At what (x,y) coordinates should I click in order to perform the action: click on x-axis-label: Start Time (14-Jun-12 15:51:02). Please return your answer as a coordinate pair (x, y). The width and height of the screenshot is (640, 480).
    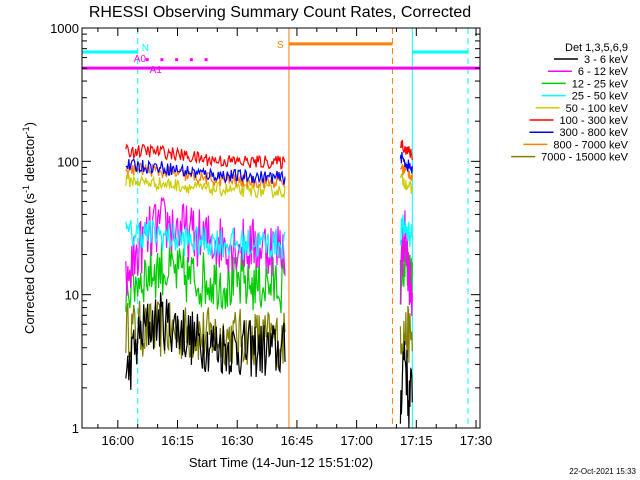
    Looking at the image, I should click on (281, 462).